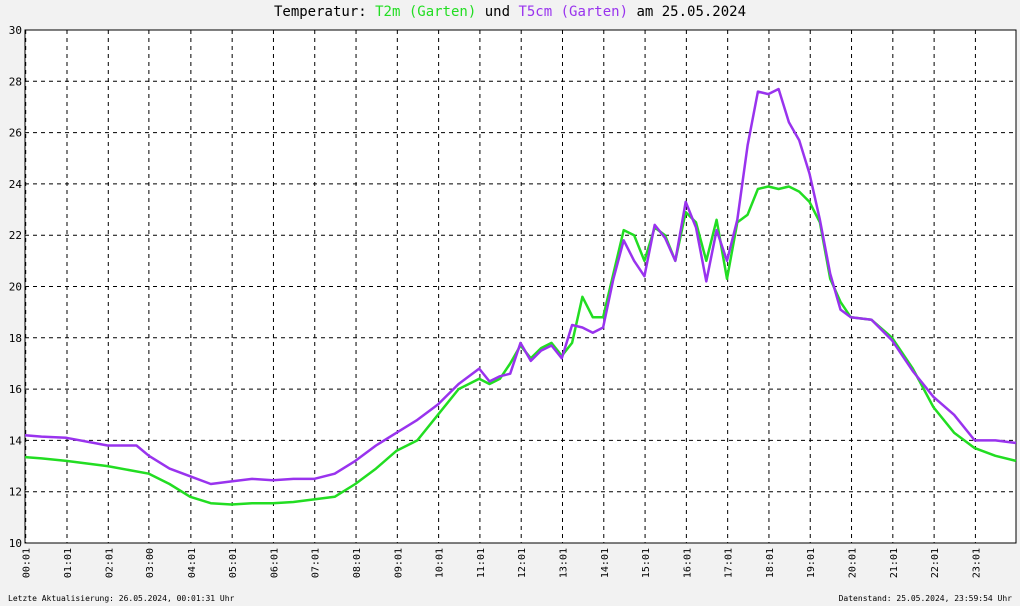  What do you see at coordinates (935, 563) in the screenshot?
I see `x-tick-label: 22:01` at bounding box center [935, 563].